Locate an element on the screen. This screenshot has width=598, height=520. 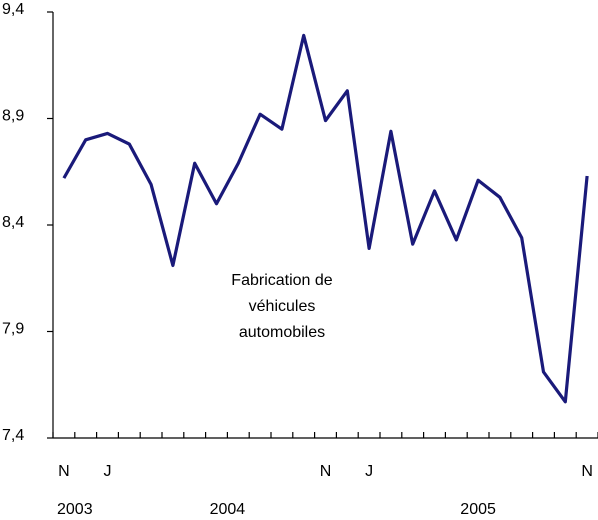
y-tick-label: 7,4 is located at coordinates (13, 435).